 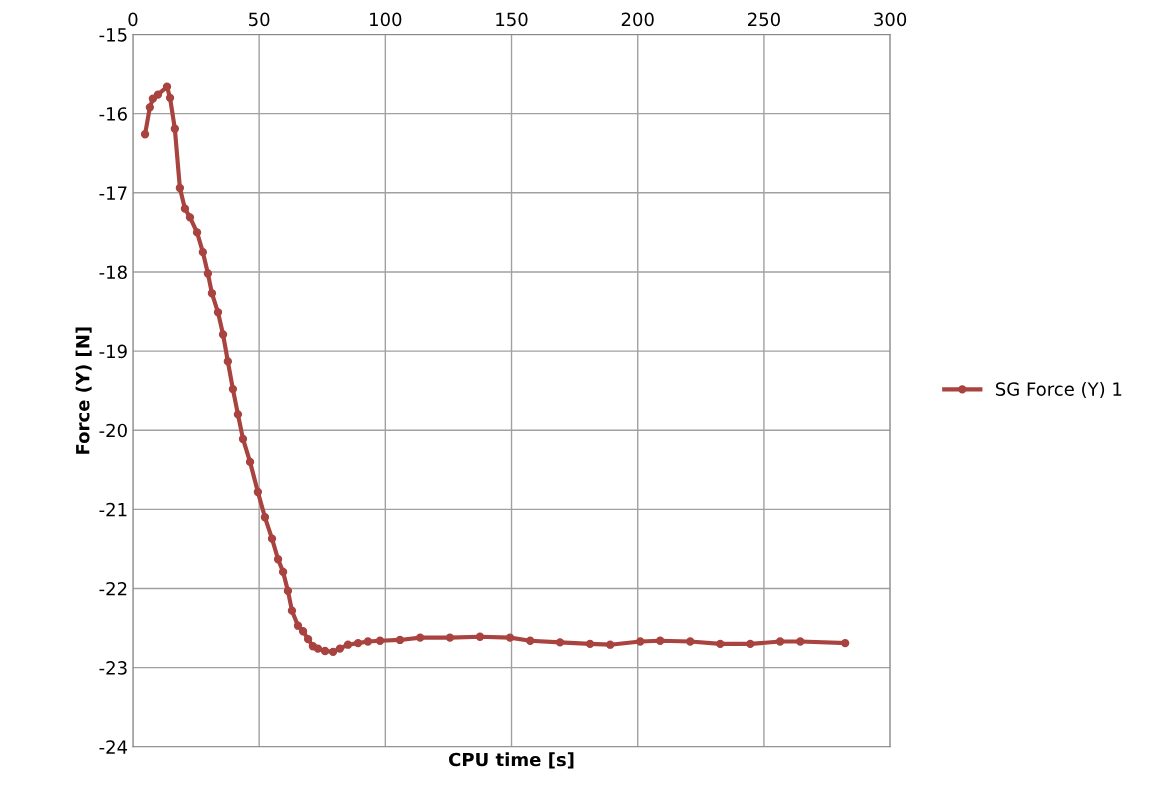 What do you see at coordinates (113, 588) in the screenshot?
I see `y-tick-label: -22` at bounding box center [113, 588].